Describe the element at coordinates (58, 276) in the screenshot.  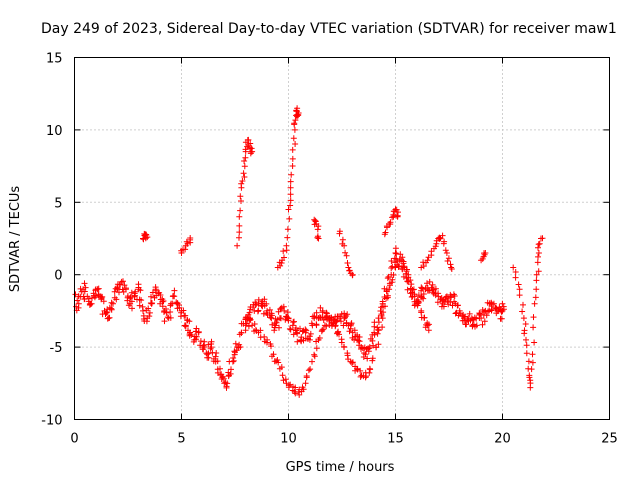
I see `y-tick-label: 0` at that location.